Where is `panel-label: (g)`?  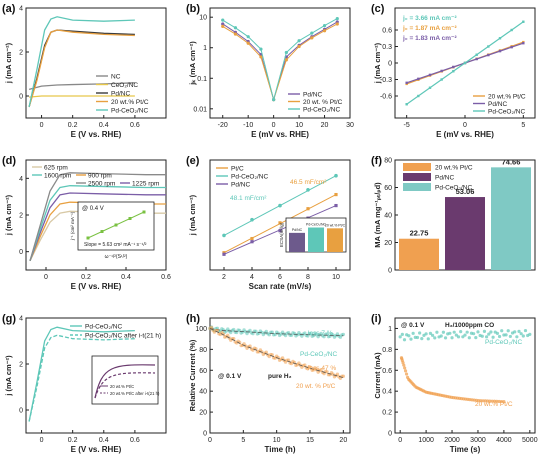
panel-label: (g) is located at coordinates (9, 319).